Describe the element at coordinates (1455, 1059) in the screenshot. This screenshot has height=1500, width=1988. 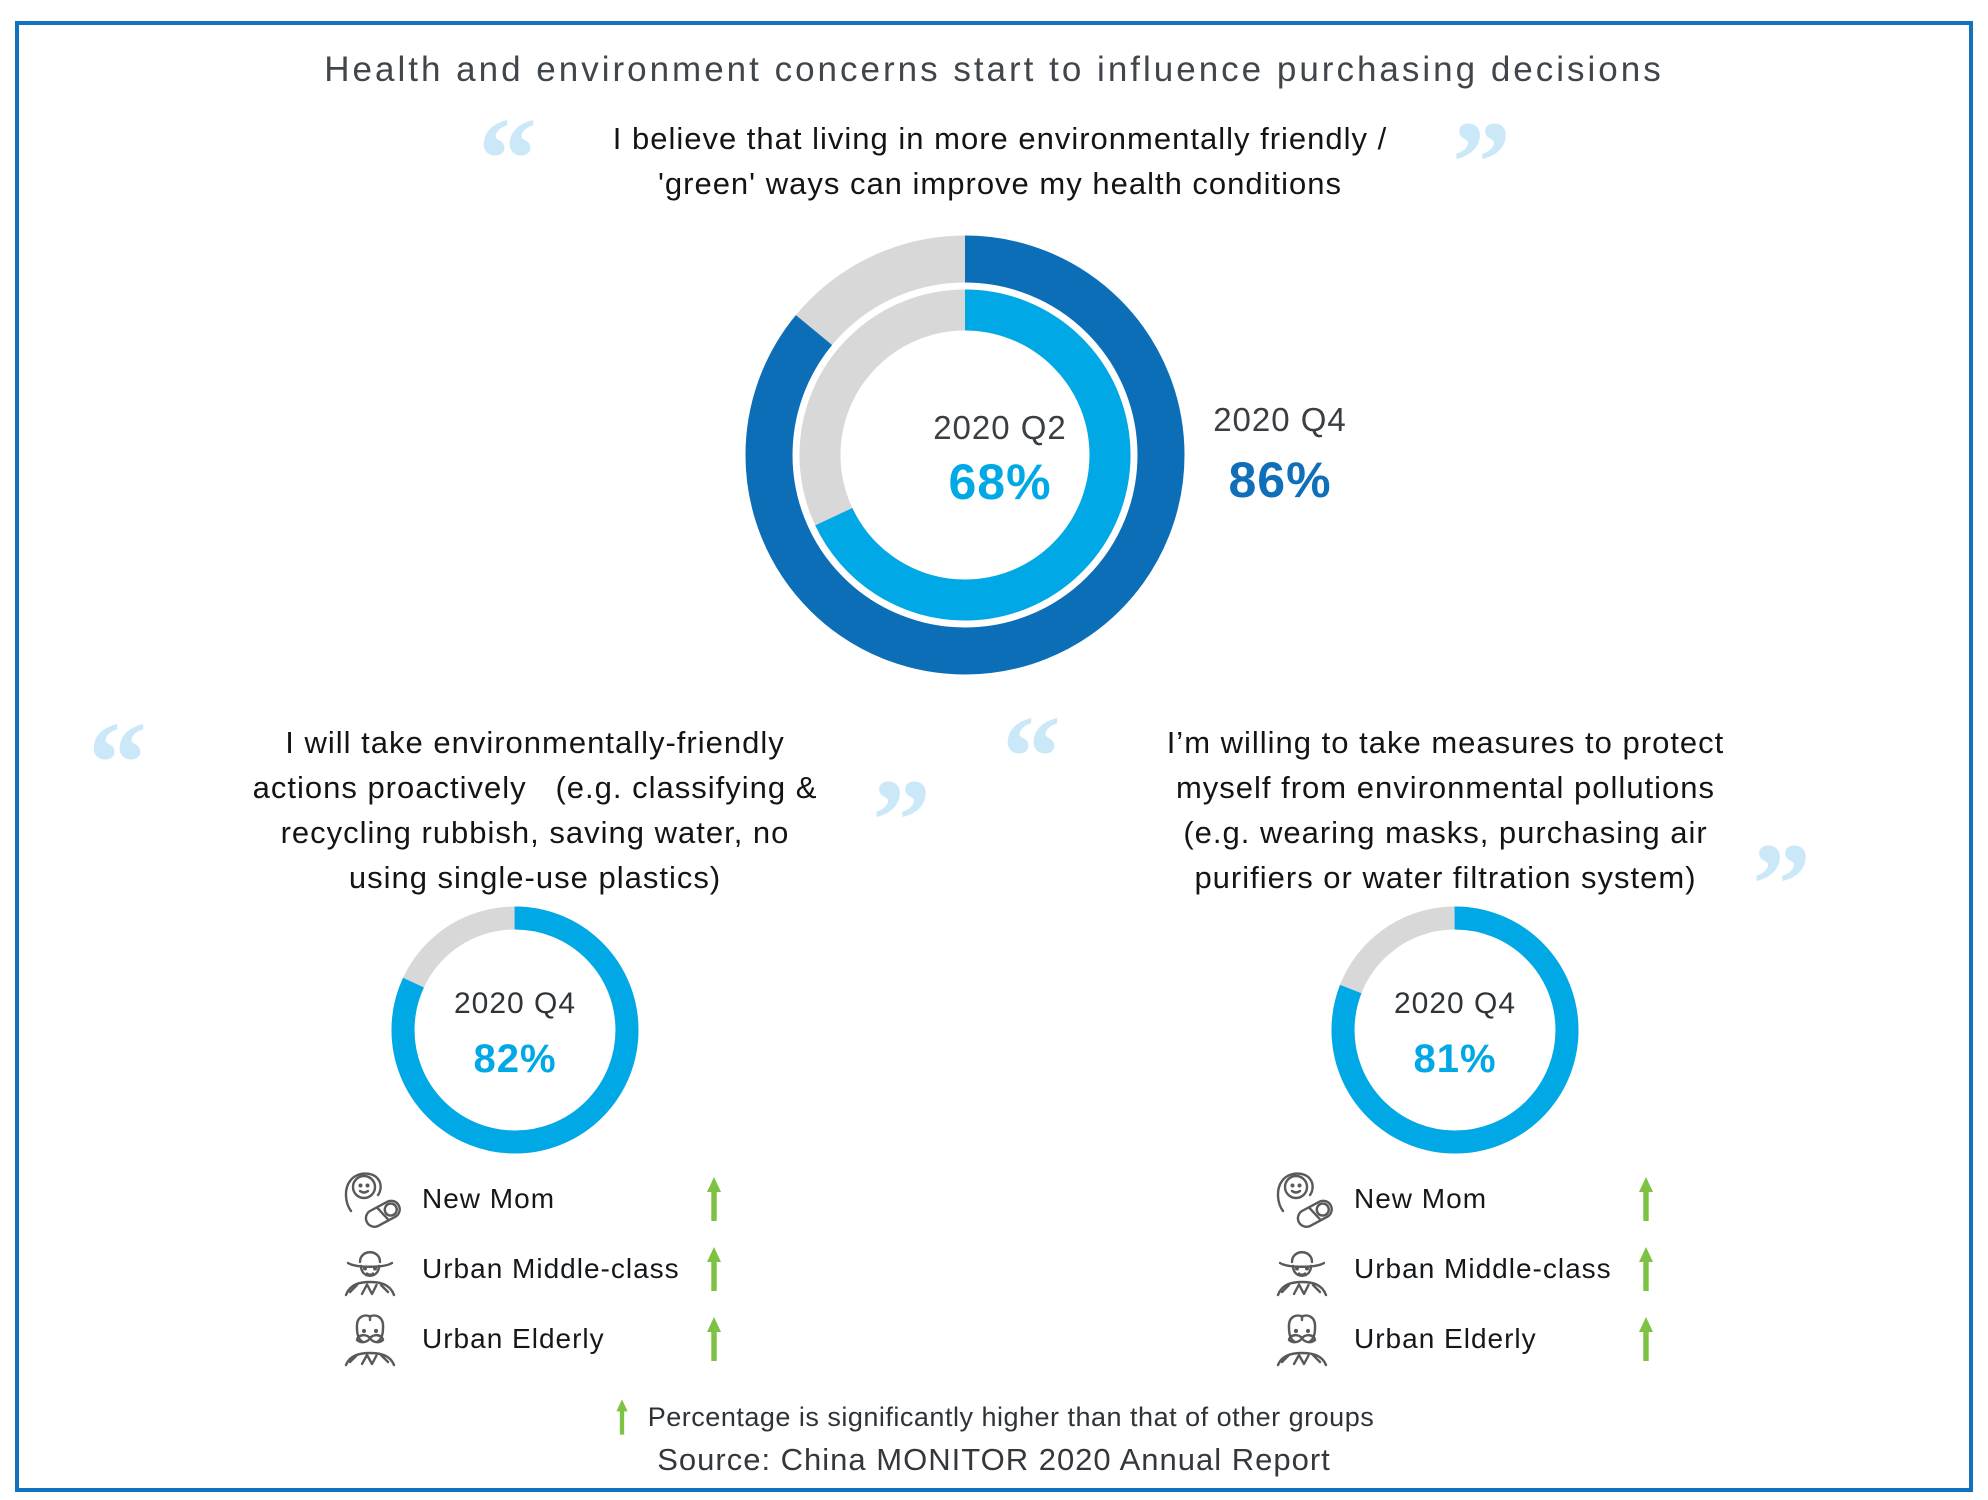
I see `percent-value: 81%` at that location.